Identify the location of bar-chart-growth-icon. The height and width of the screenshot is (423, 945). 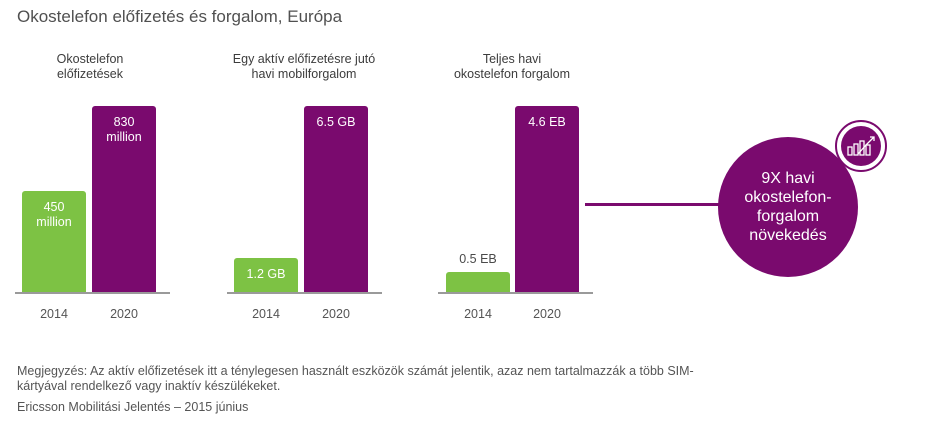
(861, 146).